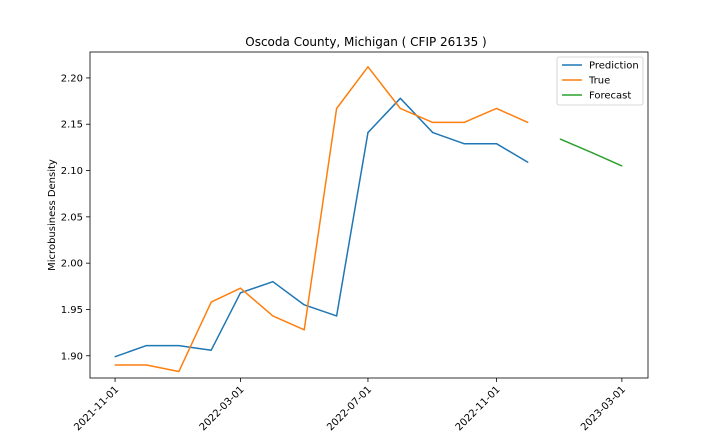  I want to click on y-tick-label: 2.10, so click(72, 171).